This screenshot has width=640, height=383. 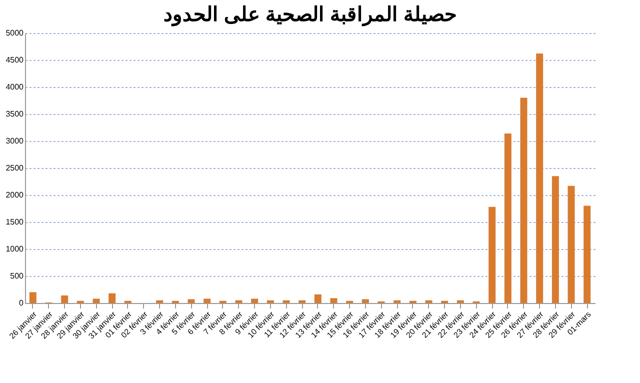 What do you see at coordinates (21, 303) in the screenshot?
I see `y-tick-label: 0` at bounding box center [21, 303].